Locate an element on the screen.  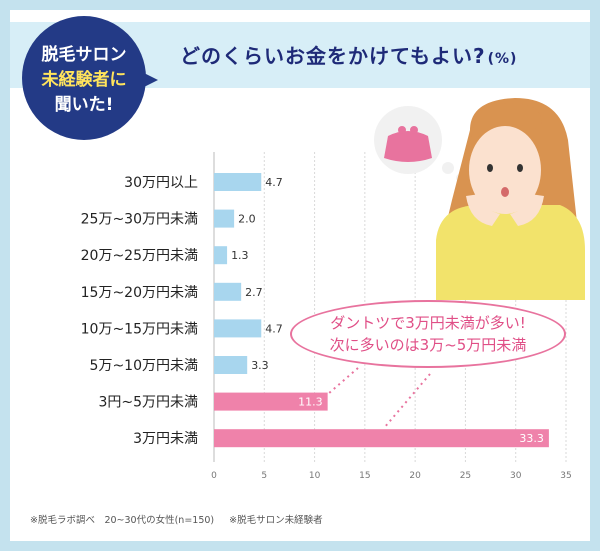
badge-line-1: 脱毛サロン is located at coordinates (84, 55).